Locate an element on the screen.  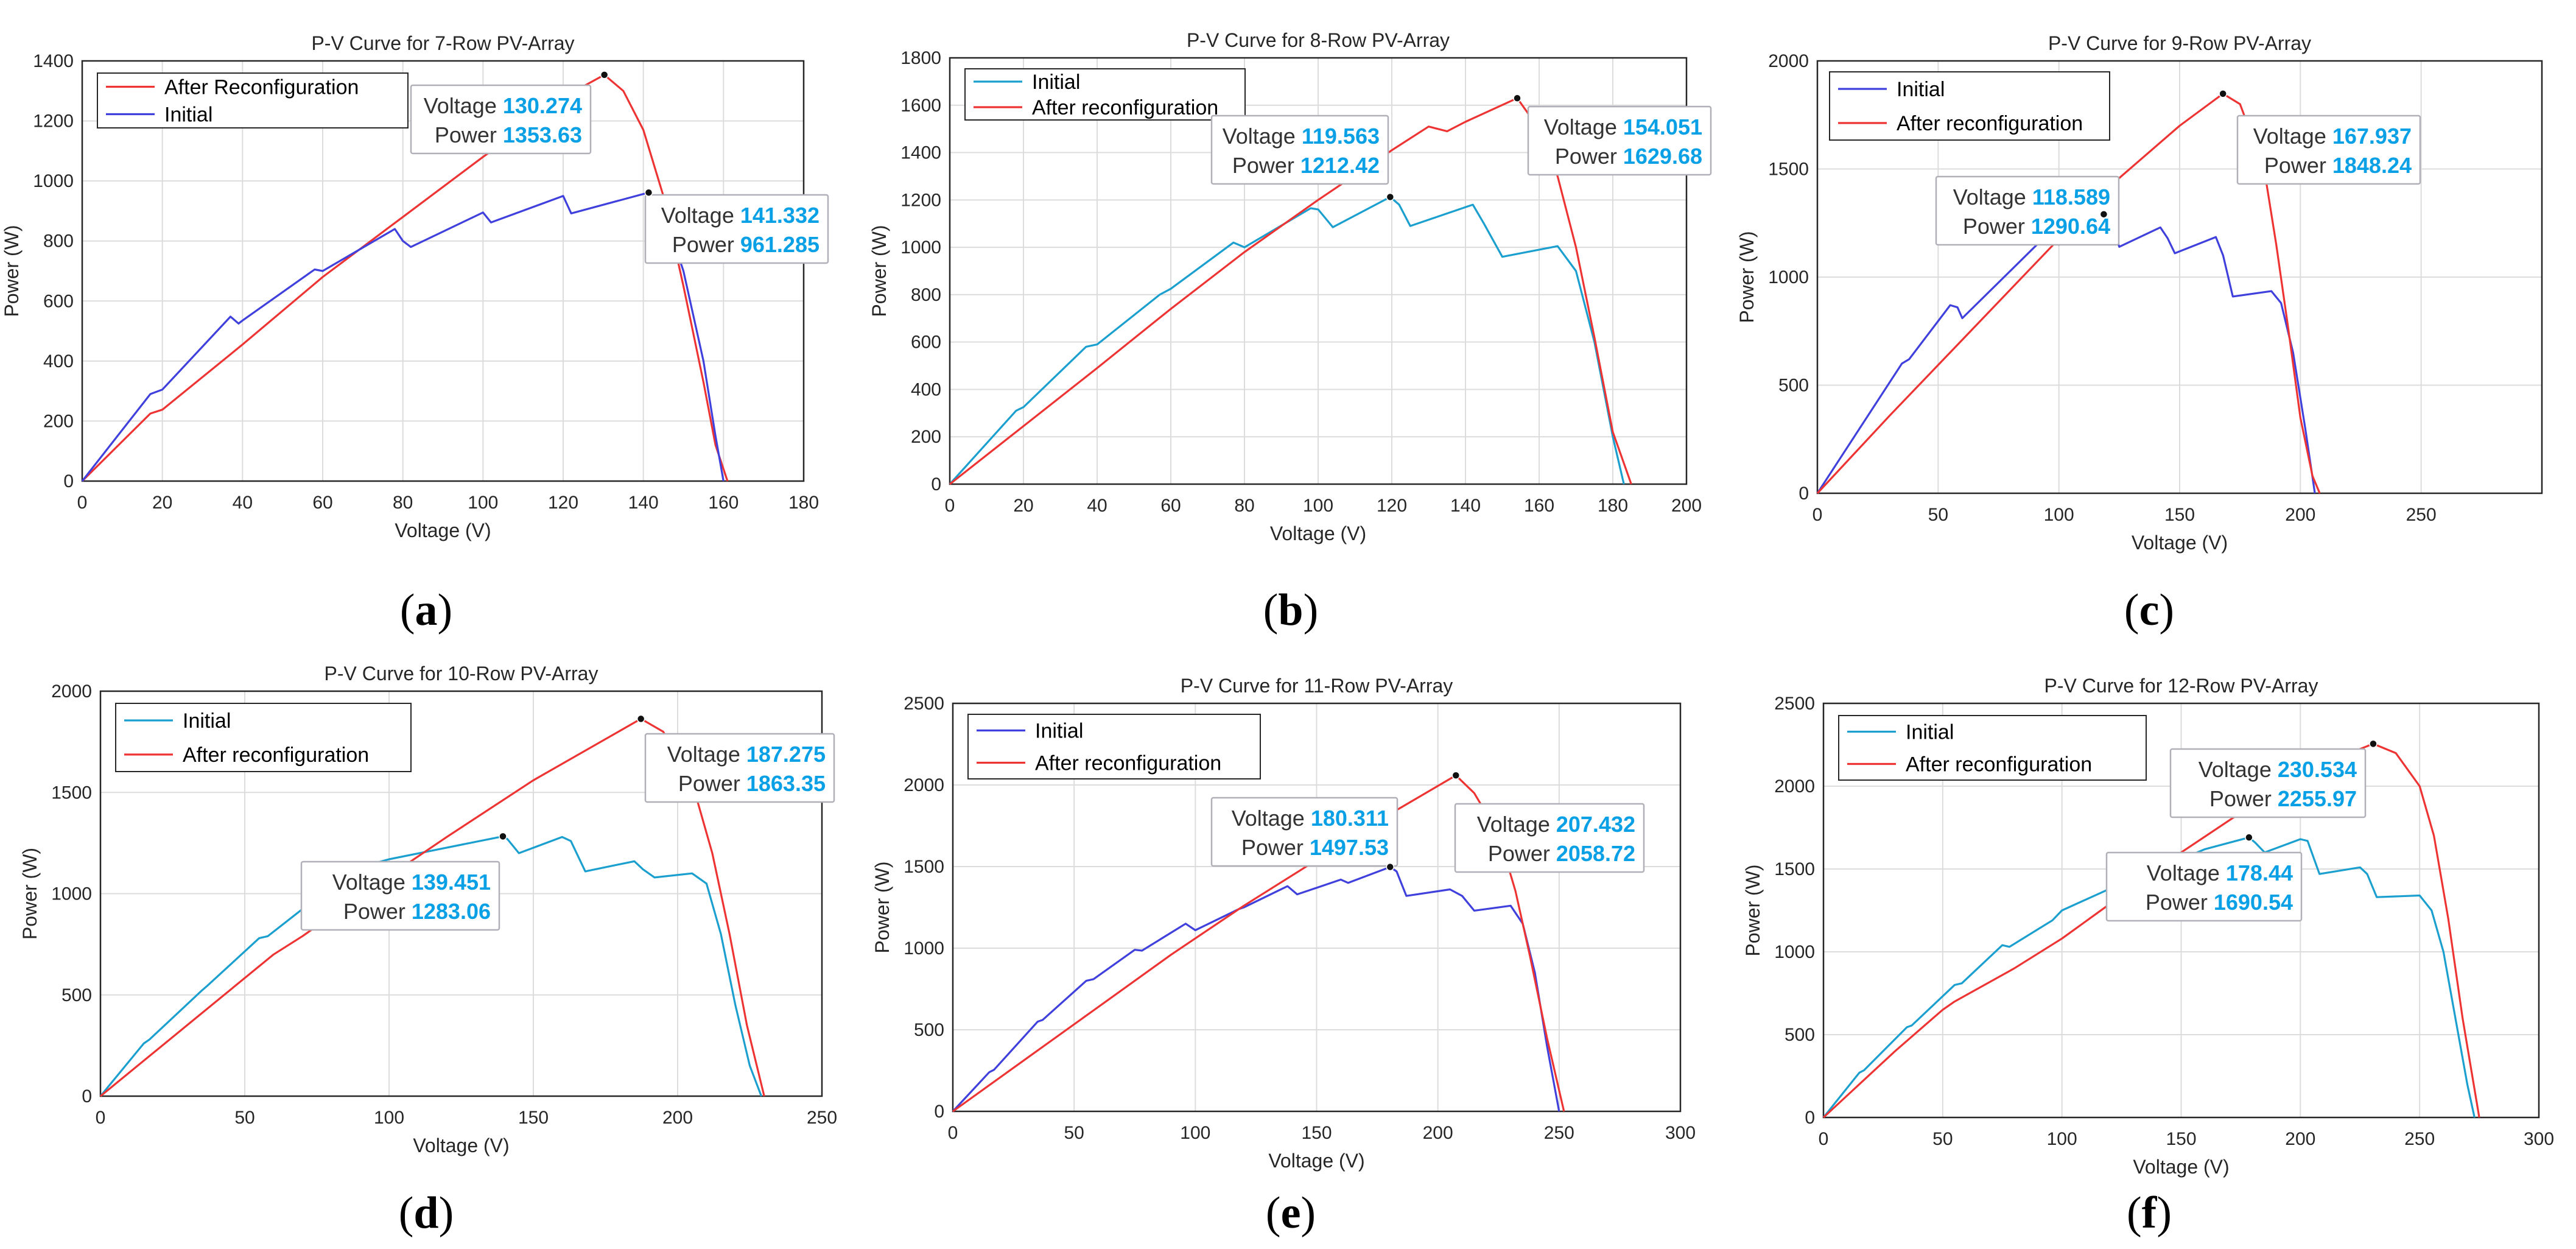
chart-e-xtick-label: 100 is located at coordinates (1195, 1133).